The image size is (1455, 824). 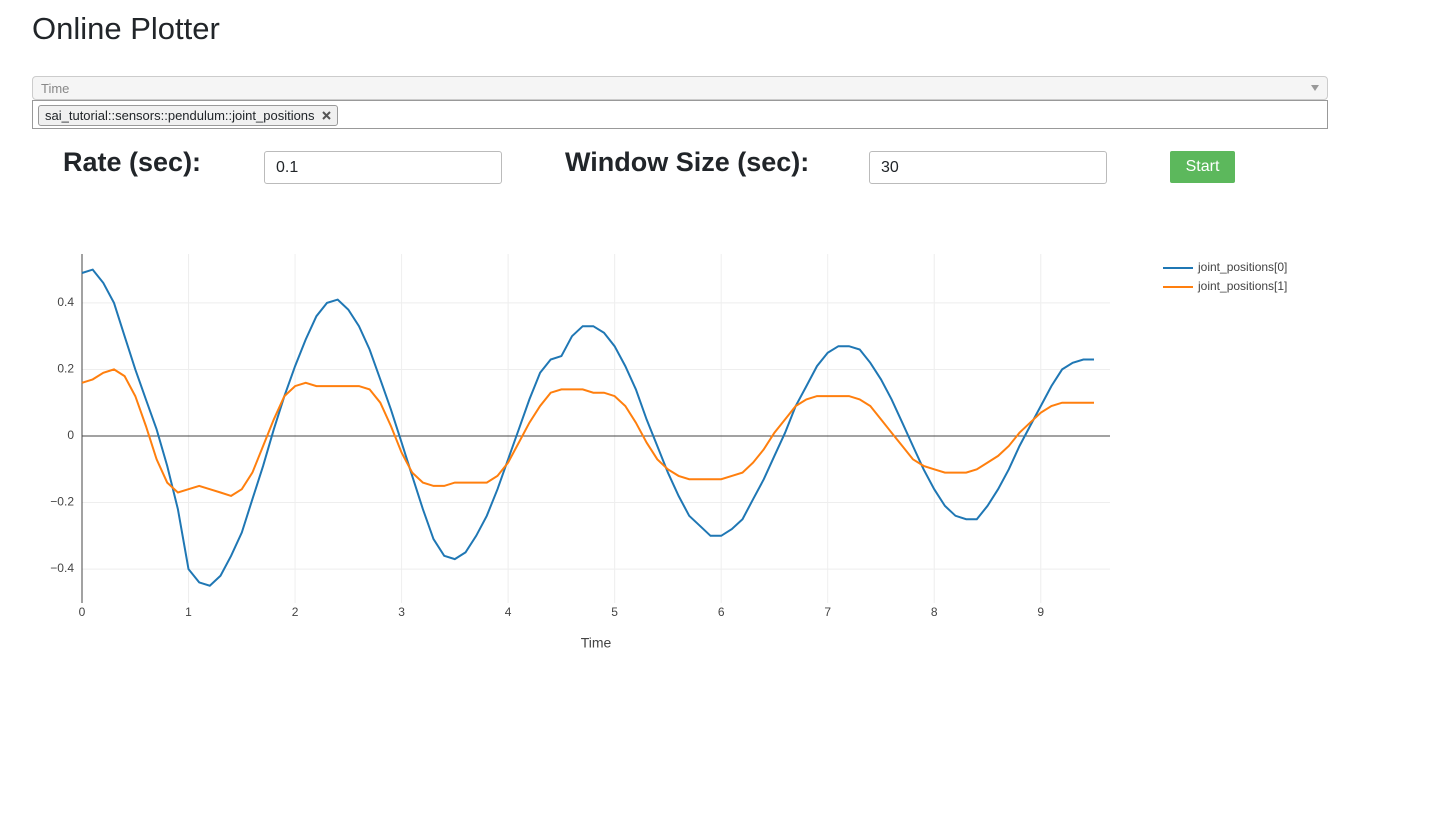 What do you see at coordinates (65, 369) in the screenshot?
I see `y-tick-label: 0.2` at bounding box center [65, 369].